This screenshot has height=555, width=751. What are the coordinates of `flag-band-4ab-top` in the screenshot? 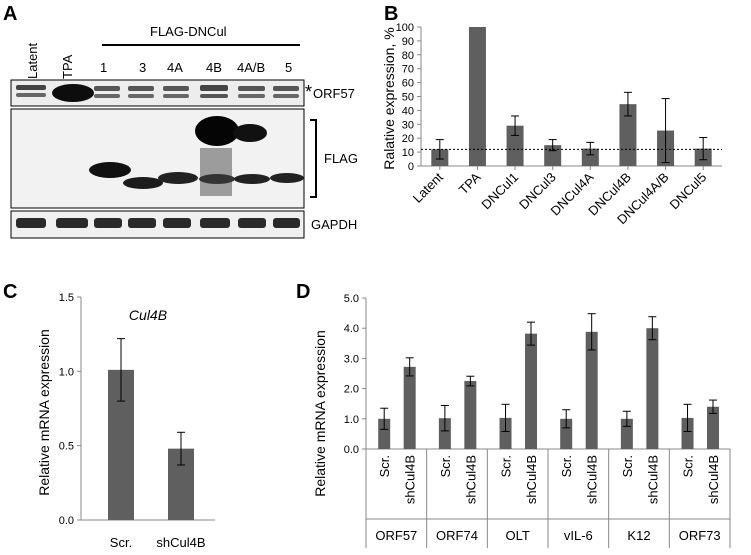 It's located at (250, 133).